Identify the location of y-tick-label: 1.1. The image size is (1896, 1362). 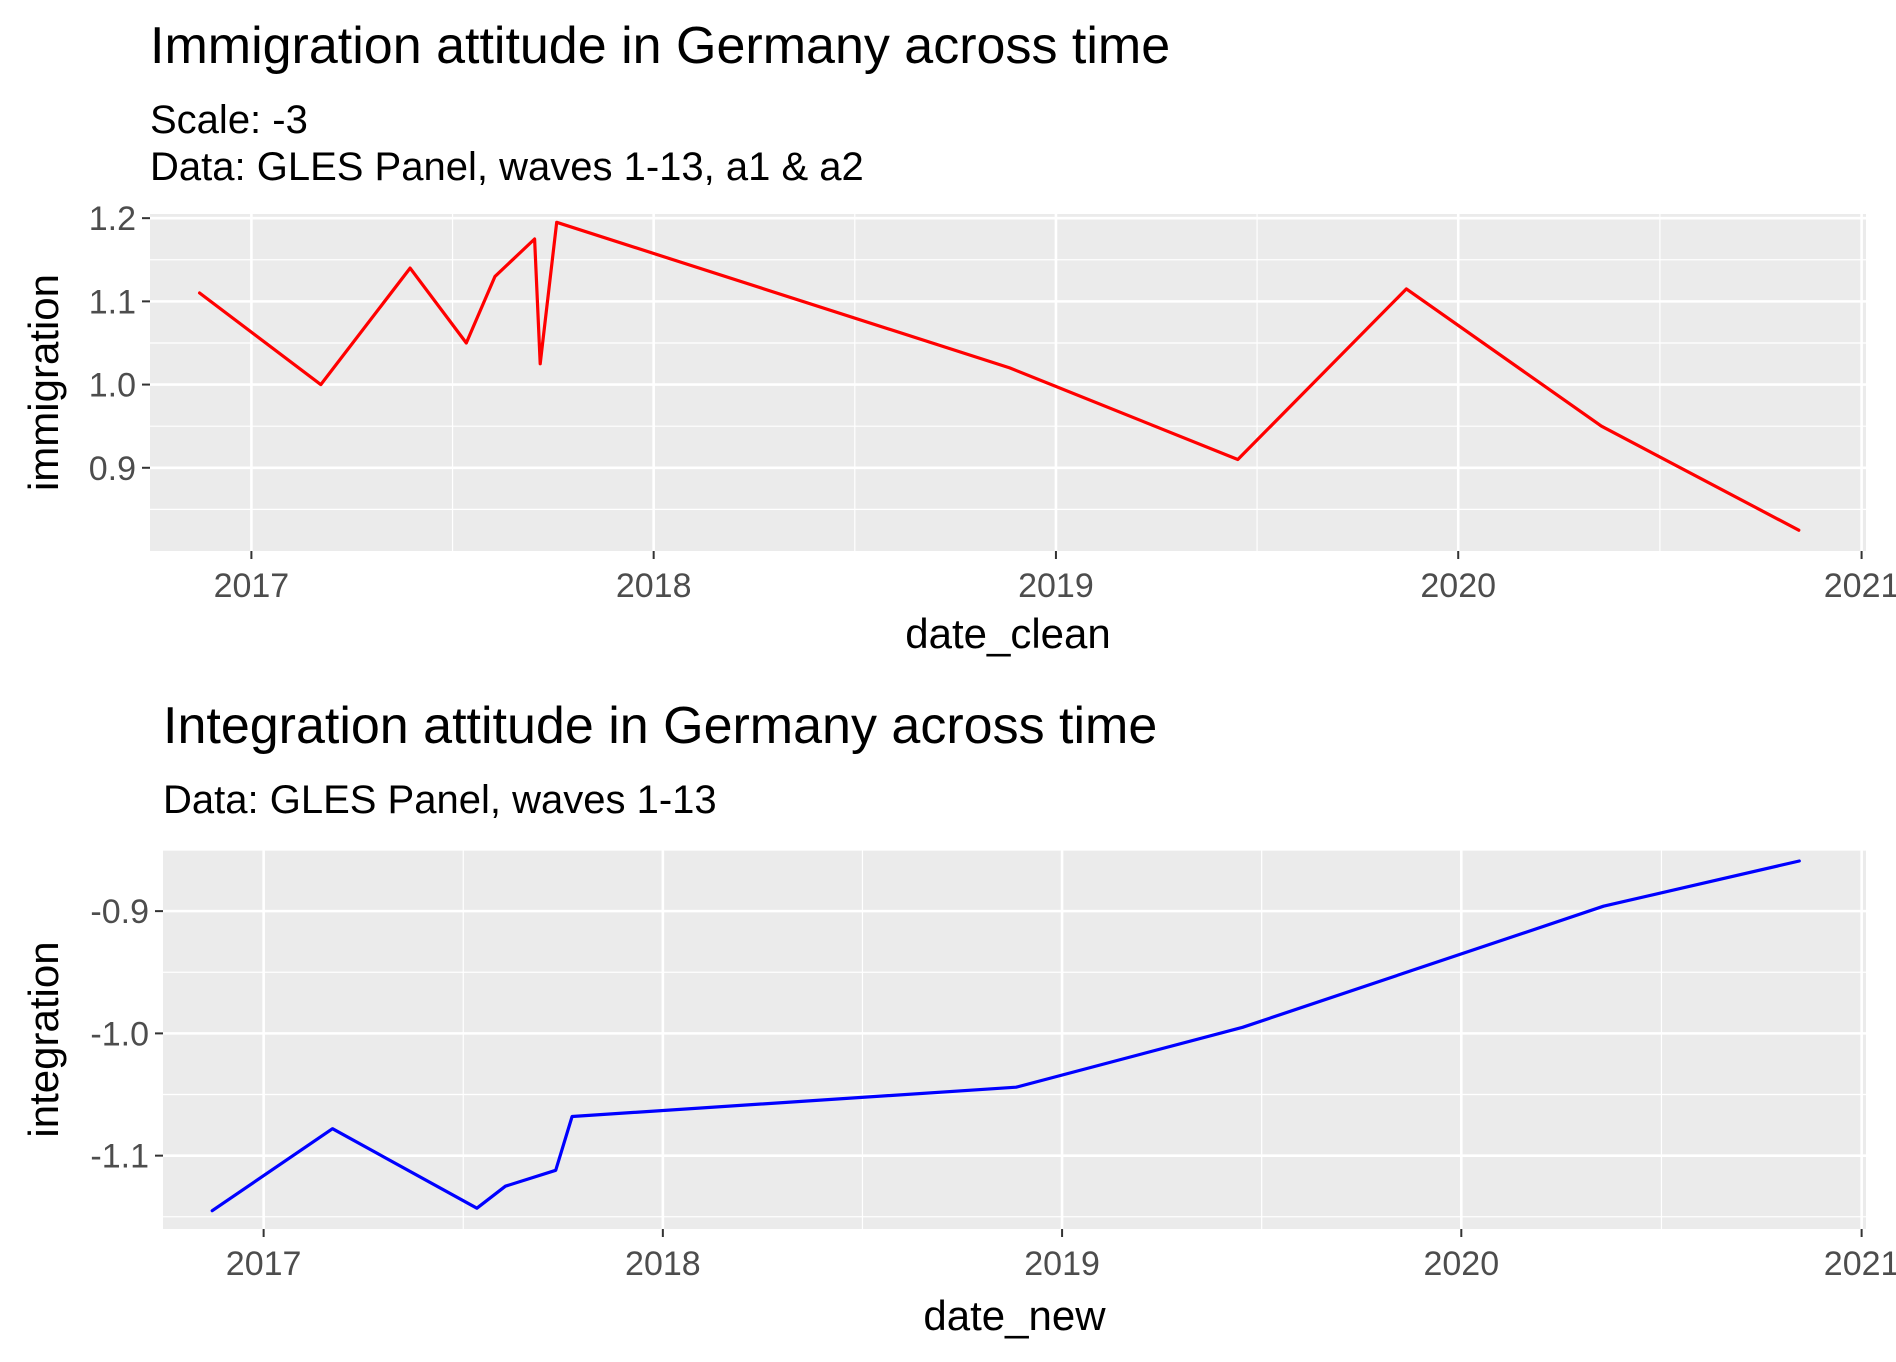
(112, 302).